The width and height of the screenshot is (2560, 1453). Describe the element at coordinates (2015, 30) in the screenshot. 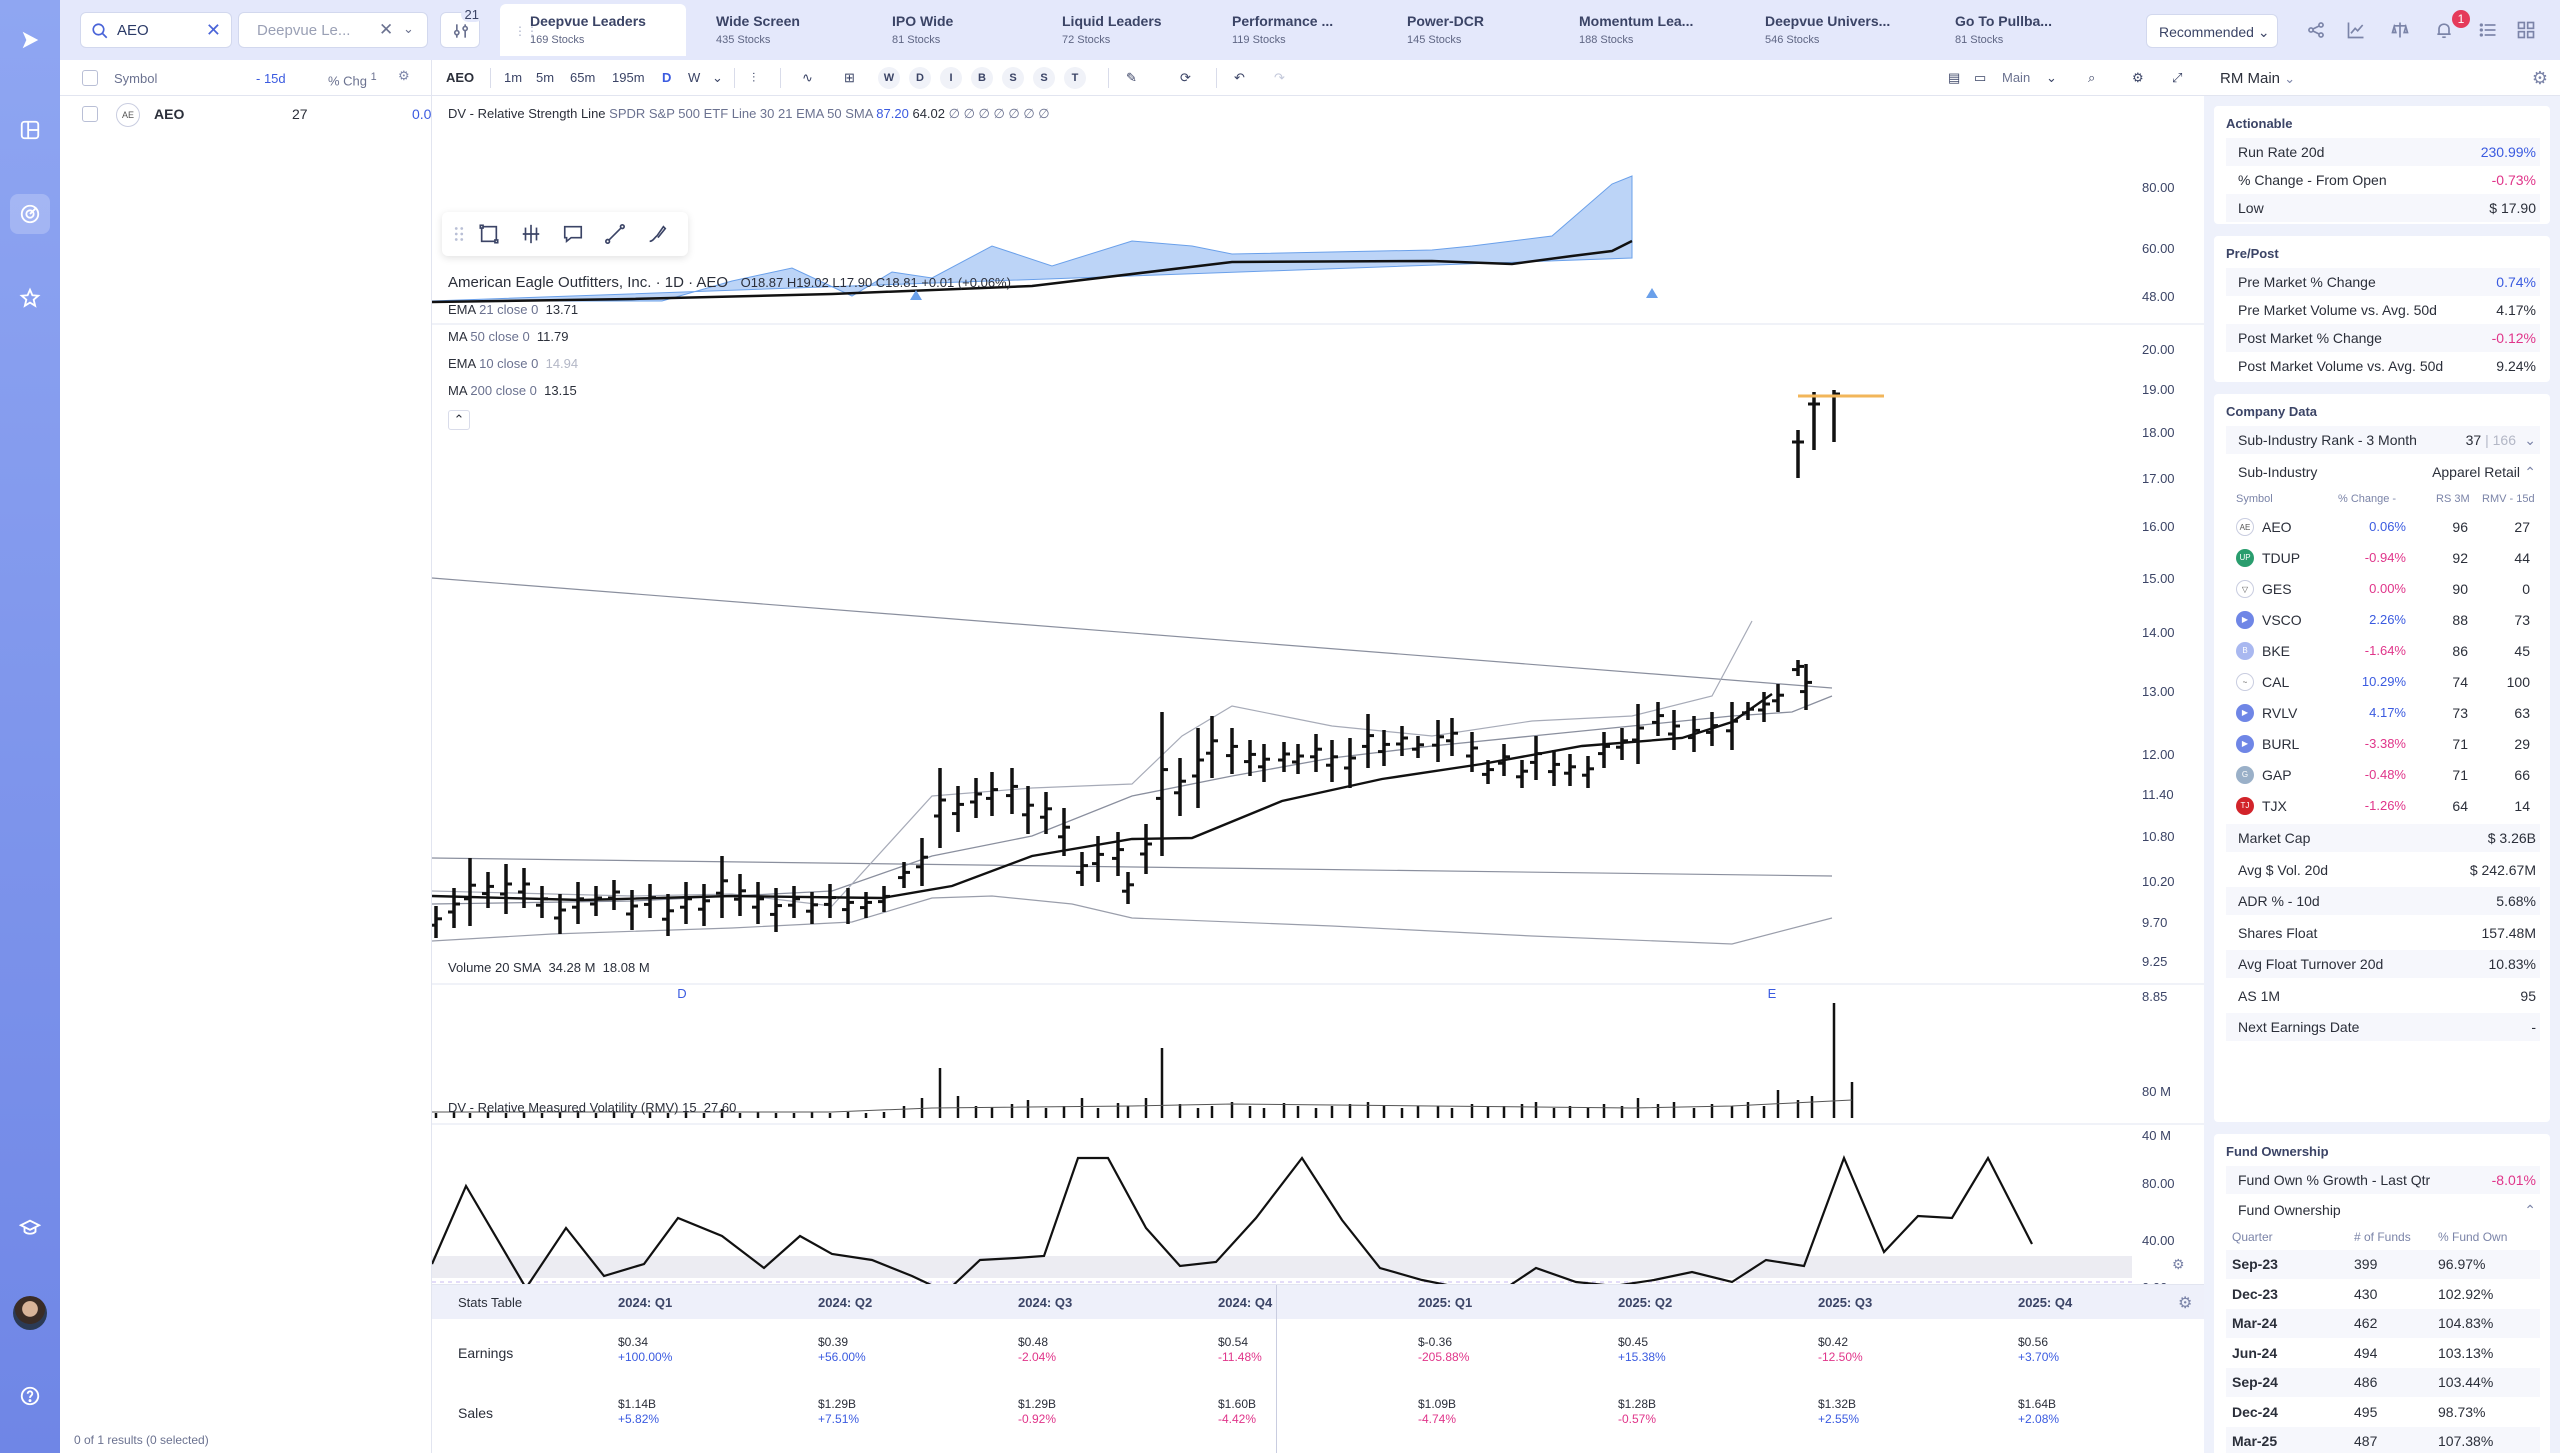

I see `tab-go-to-pullback: Go To Pullba... 81 Stocks` at that location.